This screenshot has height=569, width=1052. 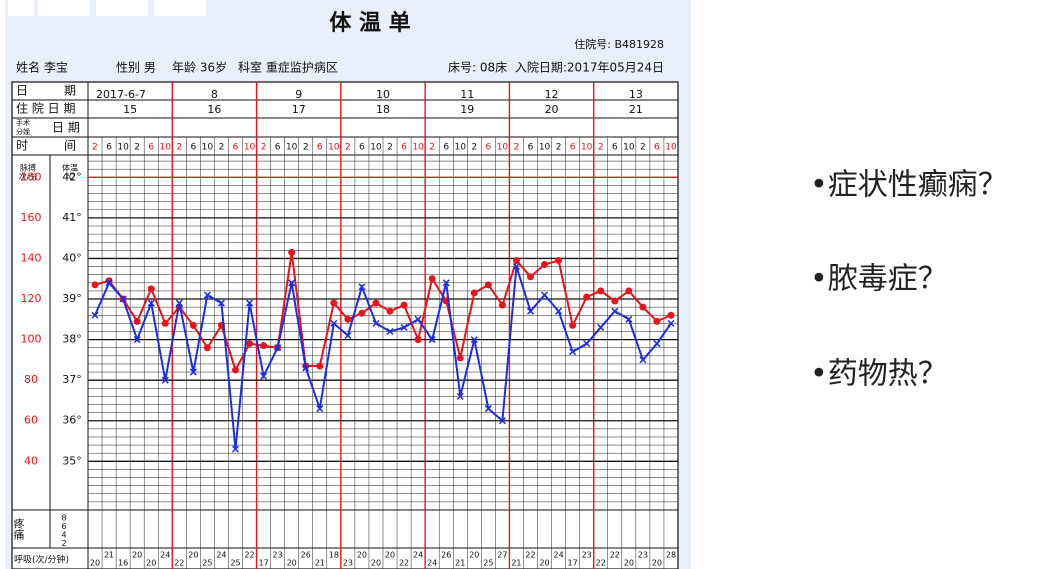 What do you see at coordinates (552, 109) in the screenshot?
I see `hospital-day: 20` at bounding box center [552, 109].